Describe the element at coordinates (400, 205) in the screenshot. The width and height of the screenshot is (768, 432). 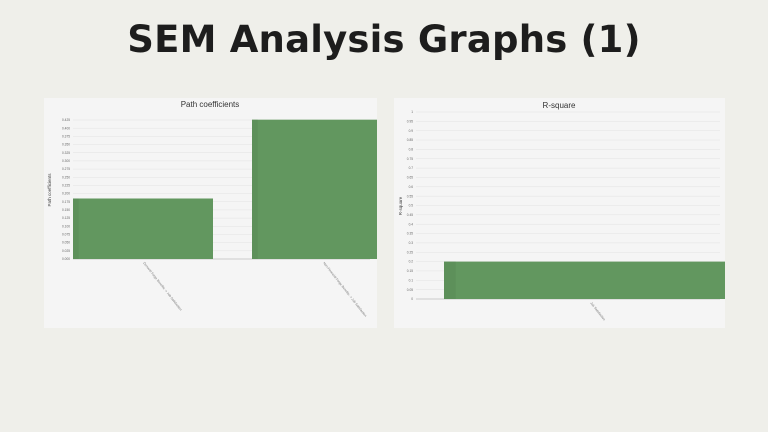
I see `y-axis-label: R-square` at that location.